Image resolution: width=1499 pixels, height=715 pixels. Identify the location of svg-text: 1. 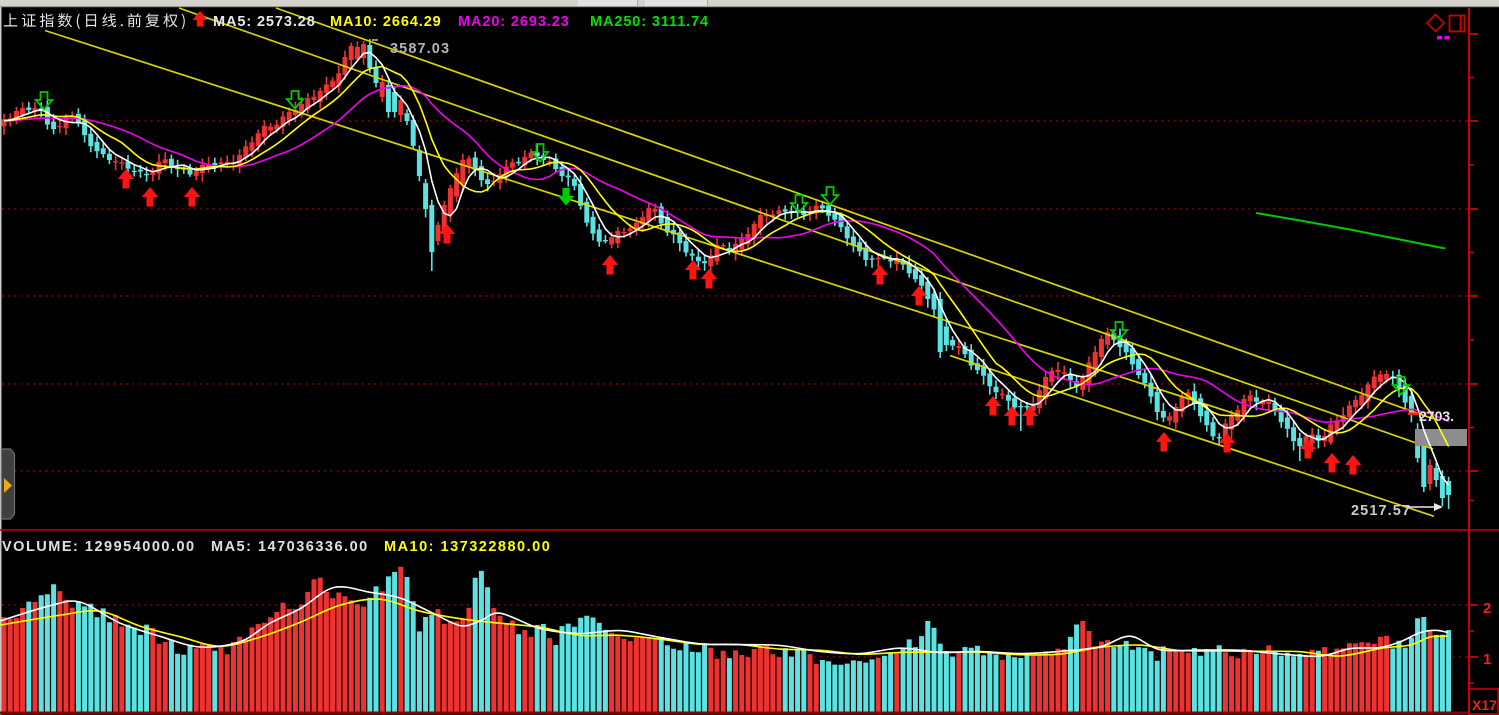
(1487, 659).